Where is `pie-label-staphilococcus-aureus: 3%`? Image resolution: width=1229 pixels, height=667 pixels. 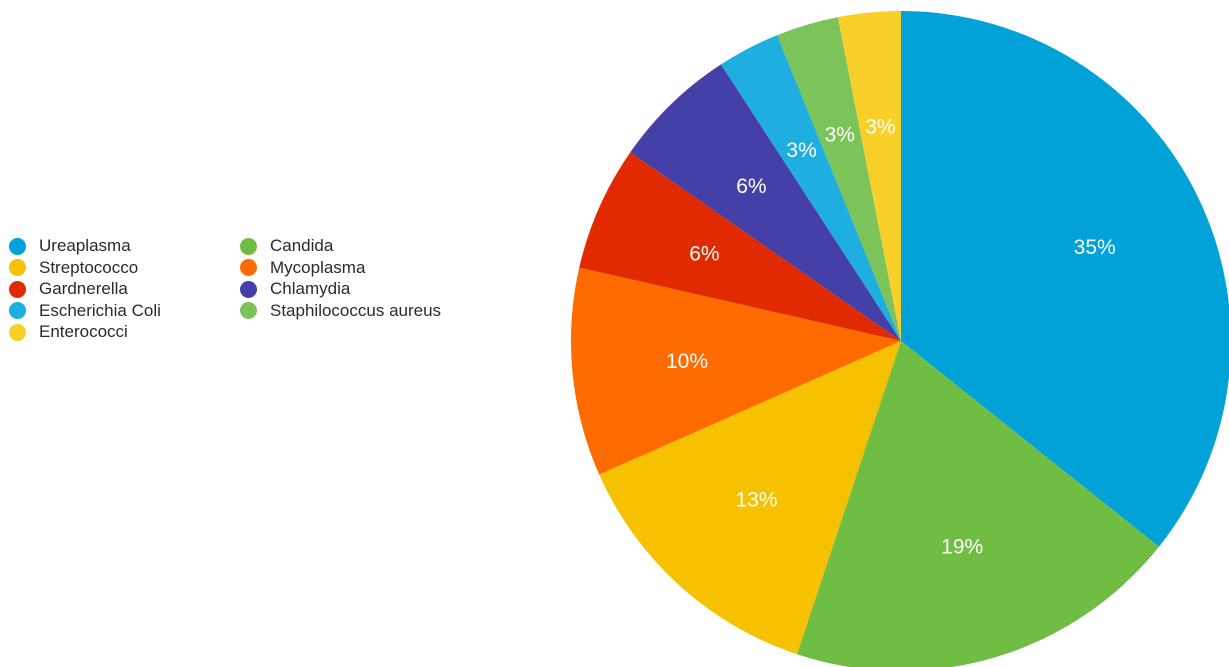
pie-label-staphilococcus-aureus: 3% is located at coordinates (840, 134).